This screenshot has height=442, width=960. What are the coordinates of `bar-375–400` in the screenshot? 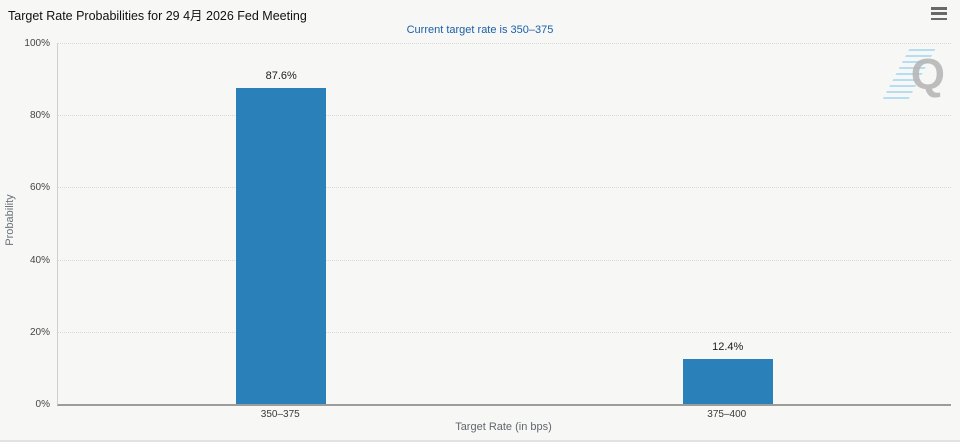 It's located at (727, 381).